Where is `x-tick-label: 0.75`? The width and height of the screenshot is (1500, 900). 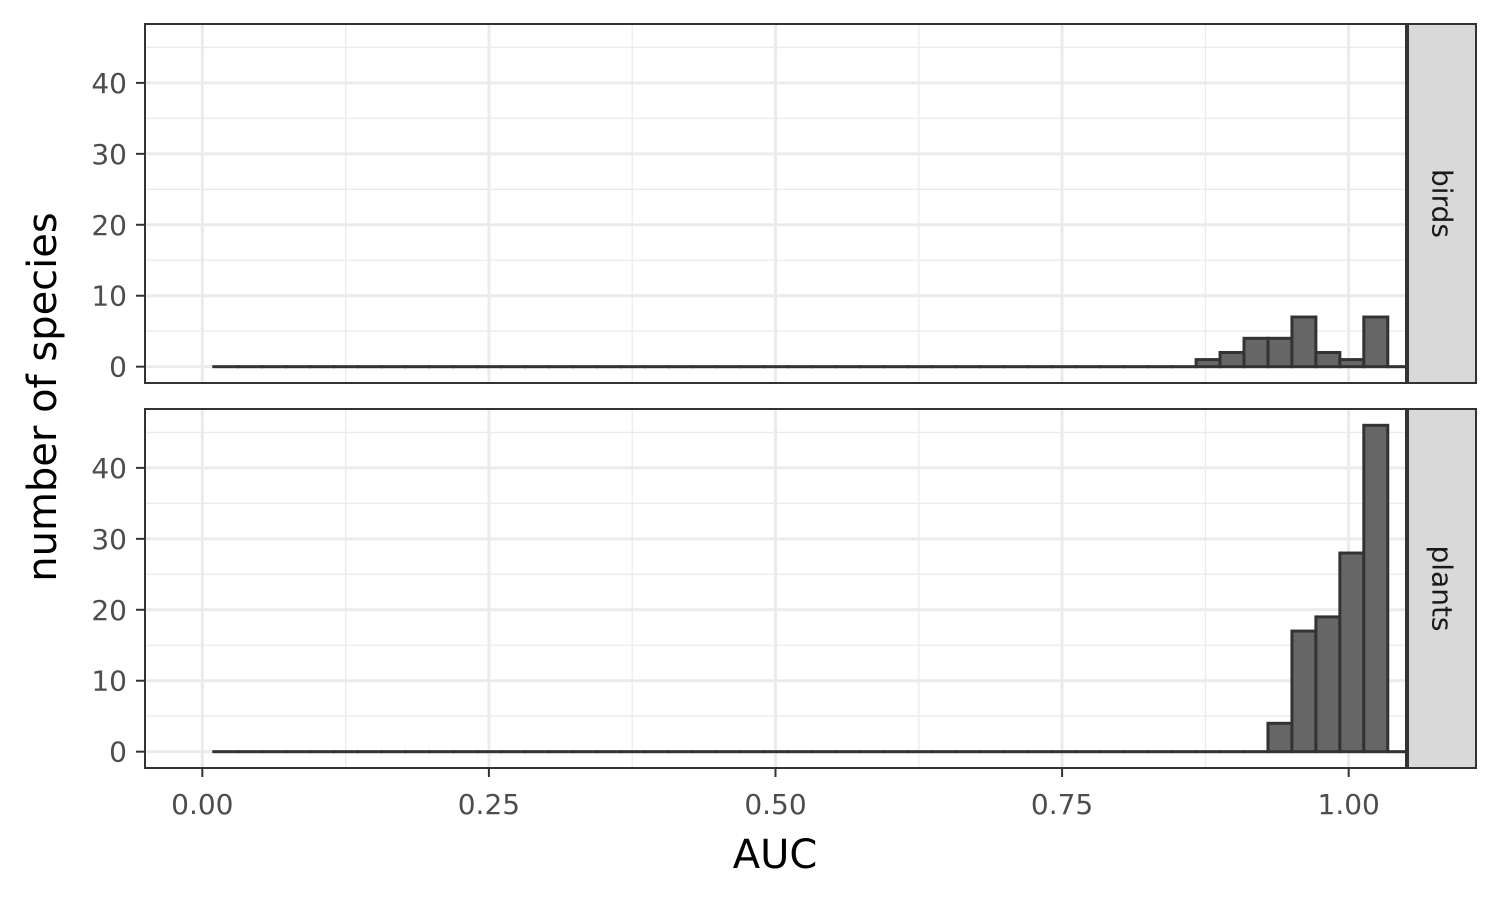
x-tick-label: 0.75 is located at coordinates (1062, 804).